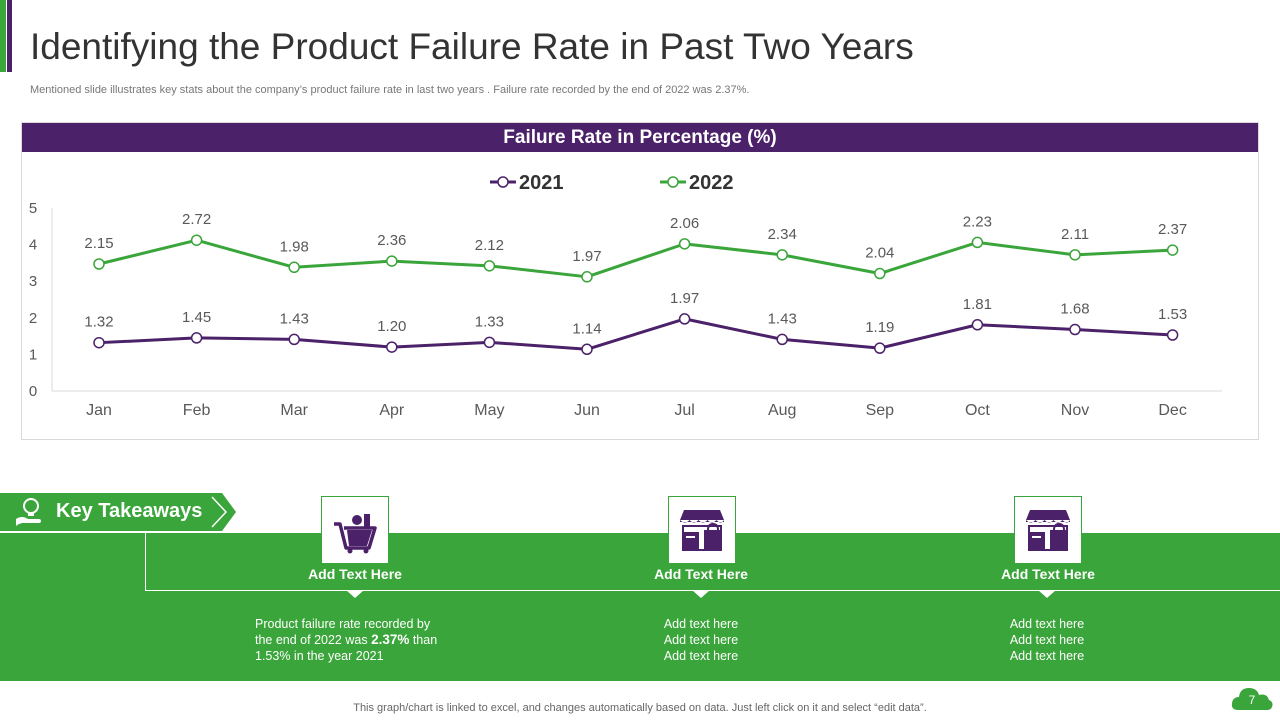  What do you see at coordinates (33, 281) in the screenshot?
I see `y-tick-label: 3` at bounding box center [33, 281].